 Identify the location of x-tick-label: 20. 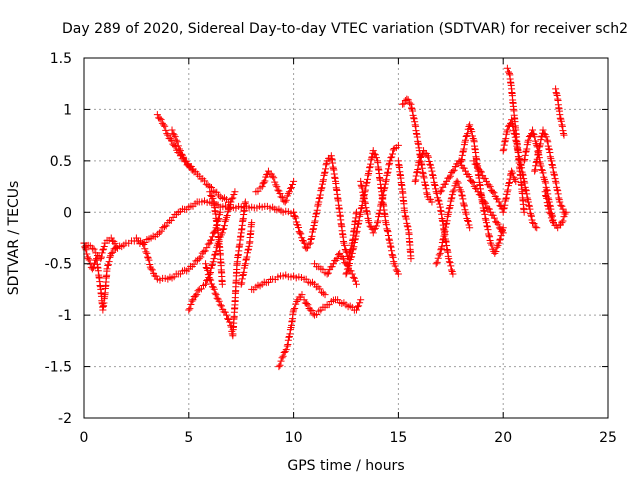
(503, 438).